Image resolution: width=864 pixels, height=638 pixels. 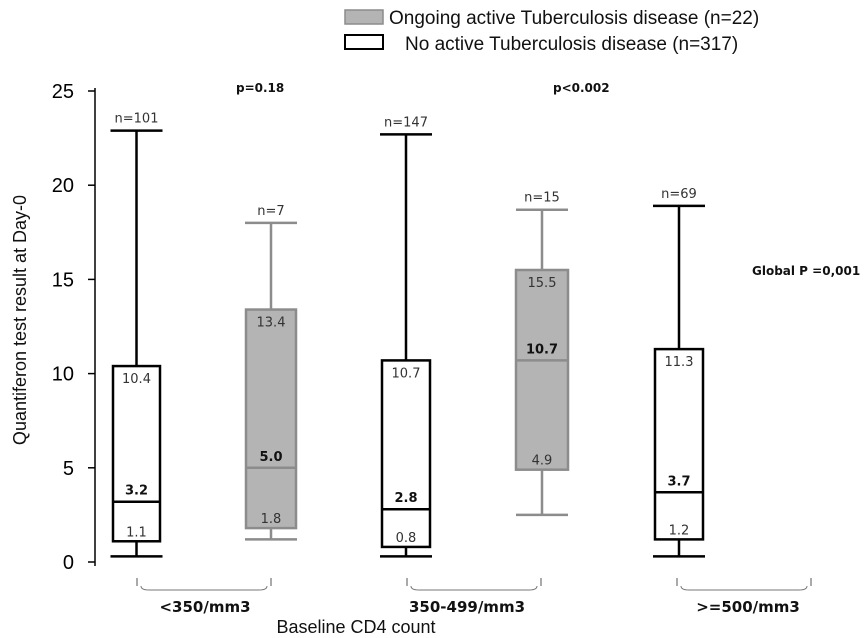 I want to click on median-label: 3.7, so click(x=678, y=481).